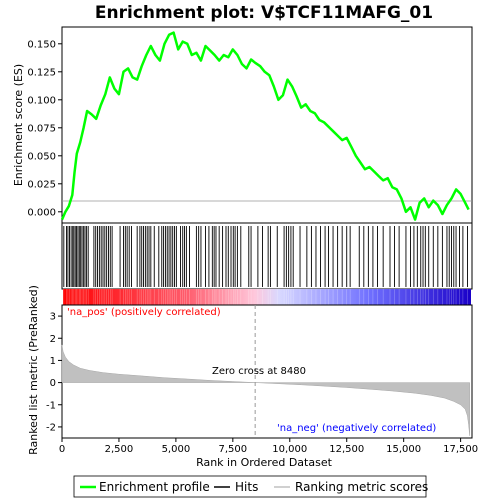 The image size is (500, 500). What do you see at coordinates (41, 72) in the screenshot?
I see `es-y-tick-label: 0.125` at bounding box center [41, 72].